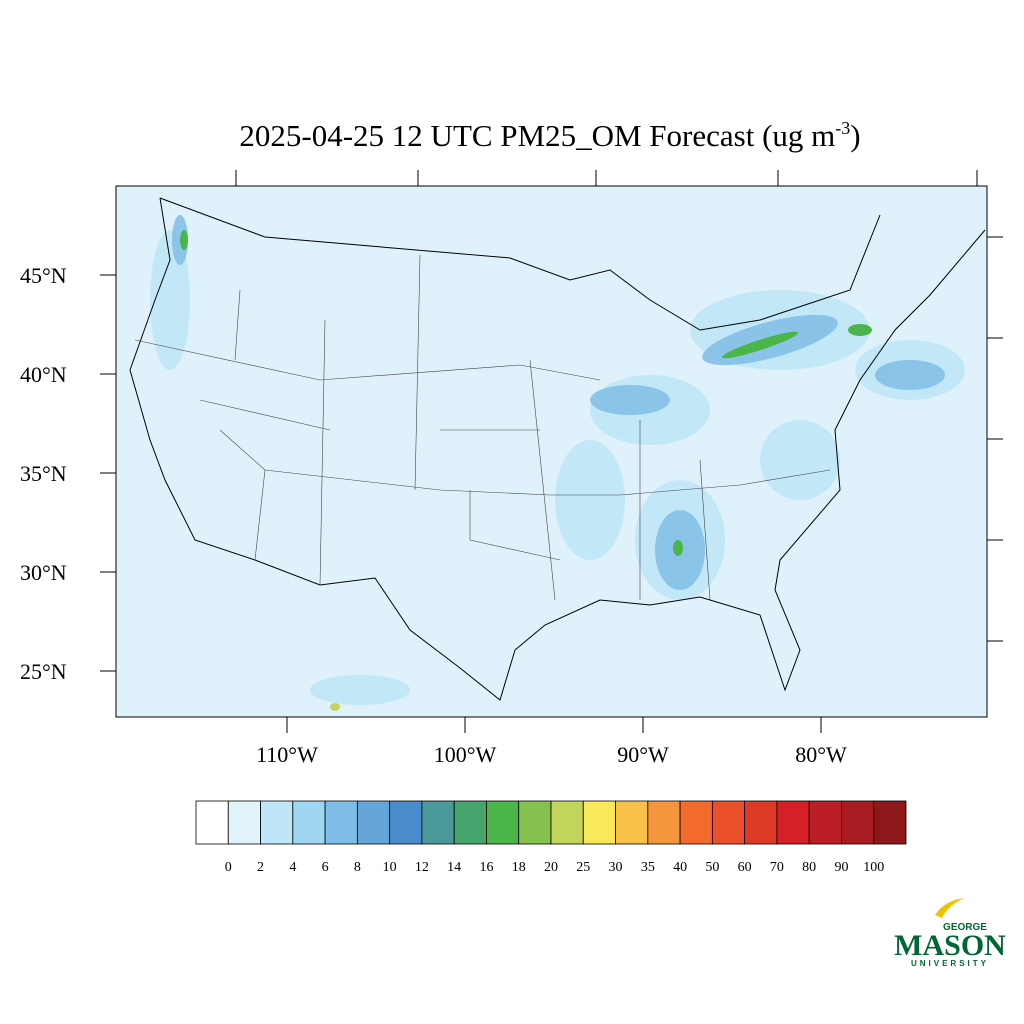 The height and width of the screenshot is (1024, 1024). Describe the element at coordinates (821, 754) in the screenshot. I see `lon-label: 80°W` at that location.